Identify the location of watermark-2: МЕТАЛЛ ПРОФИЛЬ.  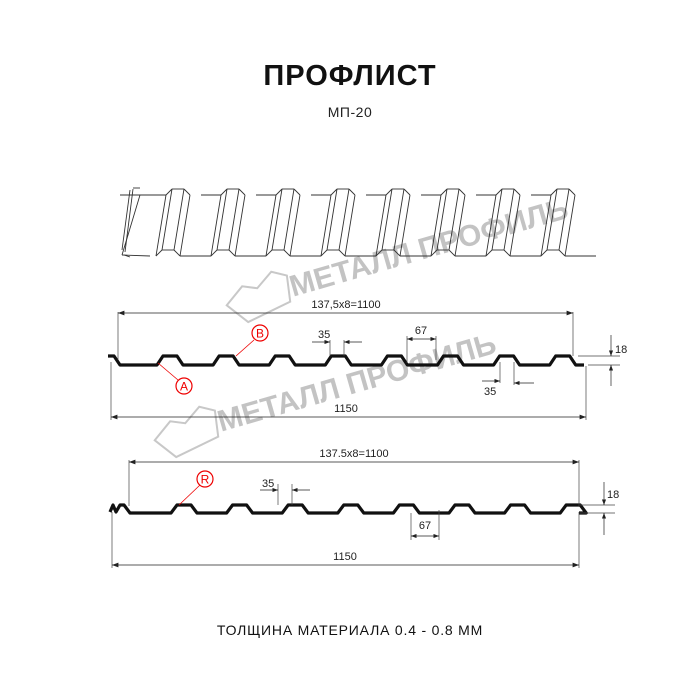
(326, 393).